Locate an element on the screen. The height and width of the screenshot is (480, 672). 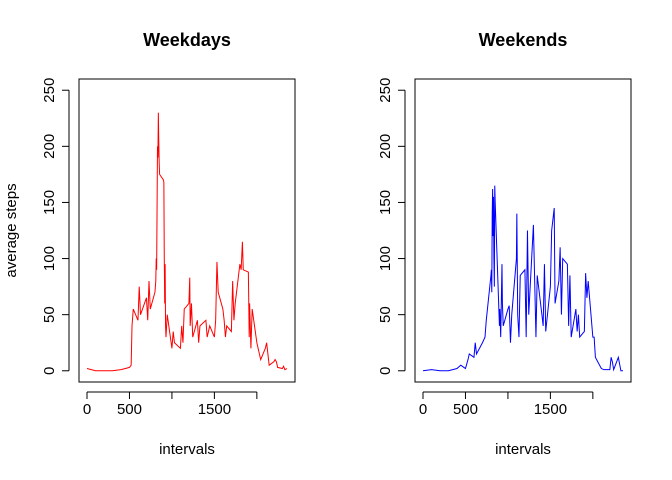
chart-title: Weekends is located at coordinates (523, 40).